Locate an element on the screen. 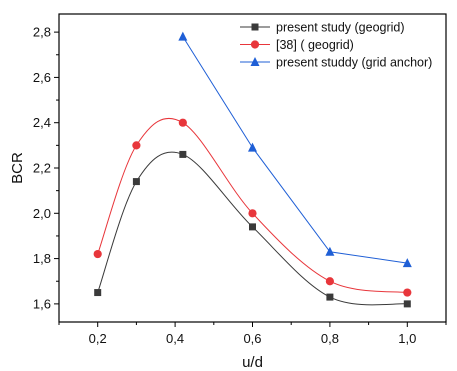  x-tick-label: 0,2 is located at coordinates (98, 338).